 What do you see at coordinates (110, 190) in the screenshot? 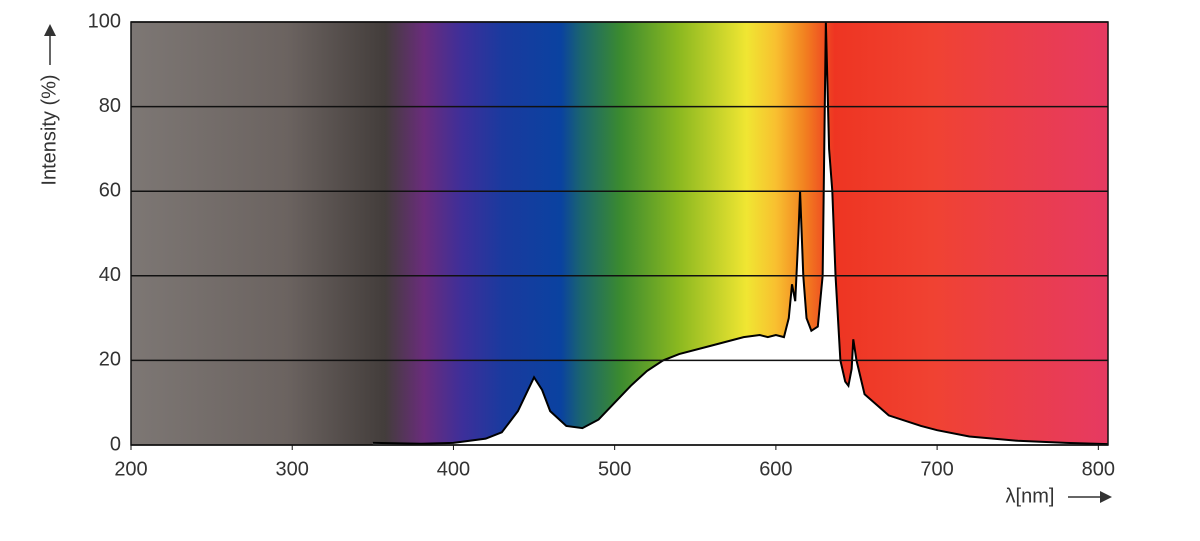
I see `y-tick-label: 60` at bounding box center [110, 190].